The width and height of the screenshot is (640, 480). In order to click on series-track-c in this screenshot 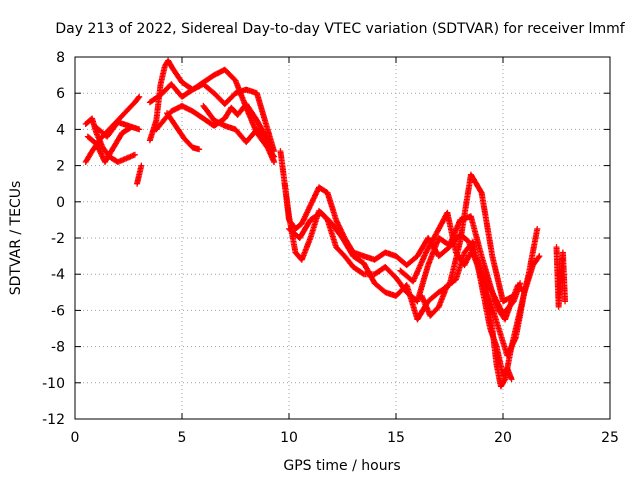, I will do `click(109, 144)`.